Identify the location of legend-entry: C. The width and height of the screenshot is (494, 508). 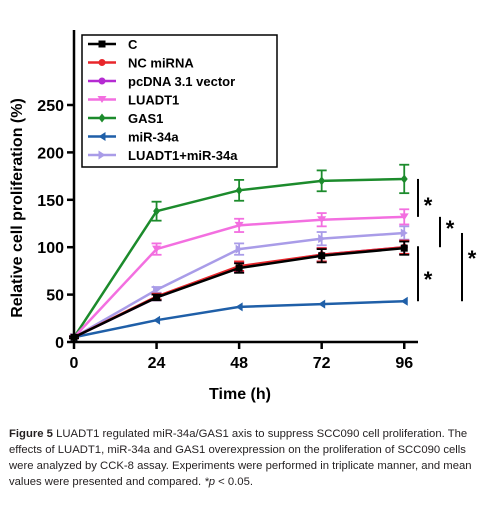
(113, 44).